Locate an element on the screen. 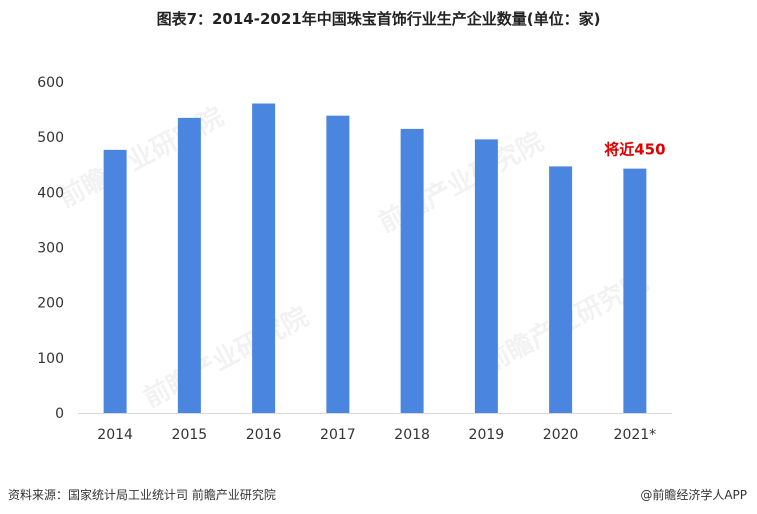 This screenshot has height=514, width=757. bar-2020 is located at coordinates (561, 289).